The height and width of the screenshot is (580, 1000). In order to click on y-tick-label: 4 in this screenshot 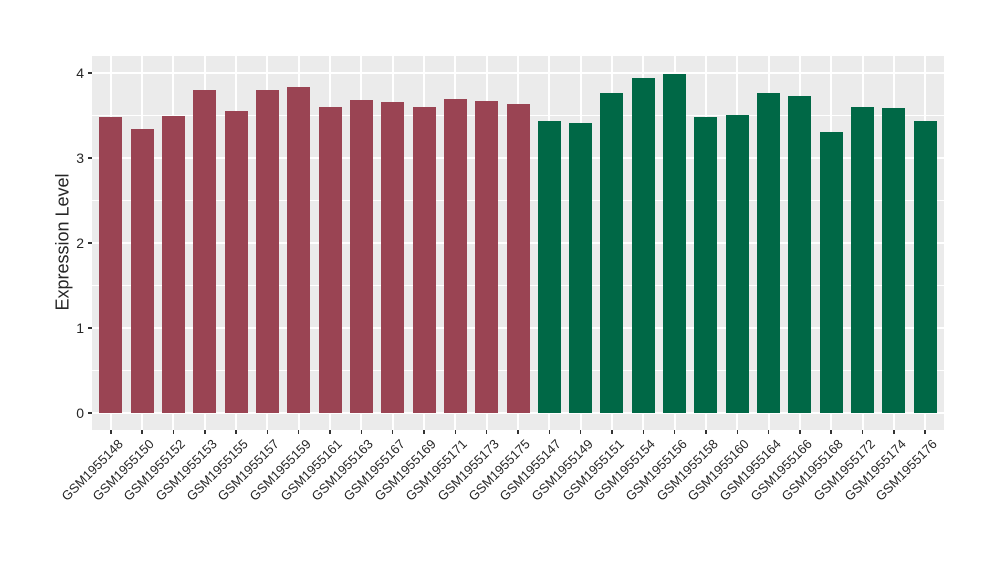, I will do `click(80, 73)`.